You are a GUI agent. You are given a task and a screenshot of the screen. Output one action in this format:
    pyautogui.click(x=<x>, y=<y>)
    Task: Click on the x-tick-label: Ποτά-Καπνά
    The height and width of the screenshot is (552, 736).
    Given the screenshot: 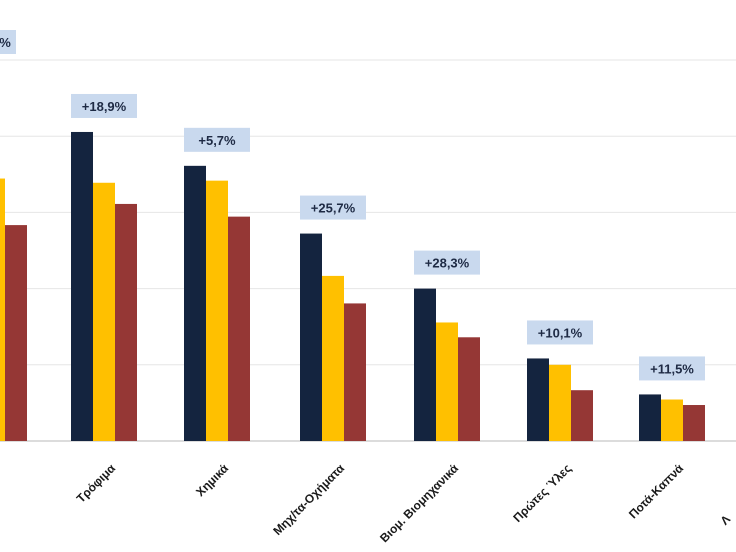 What is the action you would take?
    pyautogui.click(x=656, y=491)
    